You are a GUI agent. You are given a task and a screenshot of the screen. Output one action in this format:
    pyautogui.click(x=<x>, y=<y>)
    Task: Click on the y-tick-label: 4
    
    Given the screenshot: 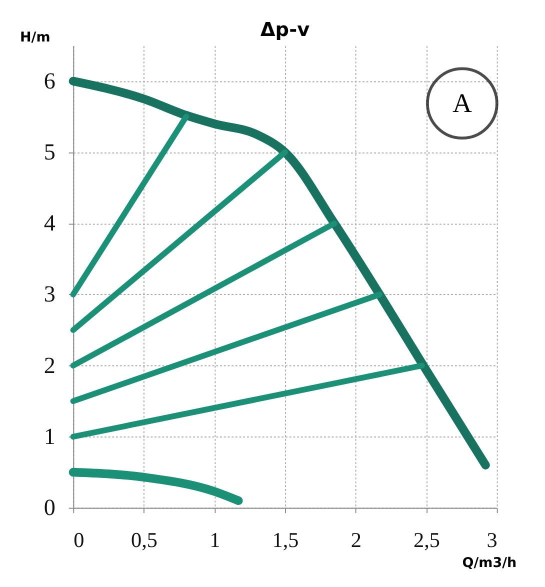 What is the action you would take?
    pyautogui.click(x=50, y=223)
    